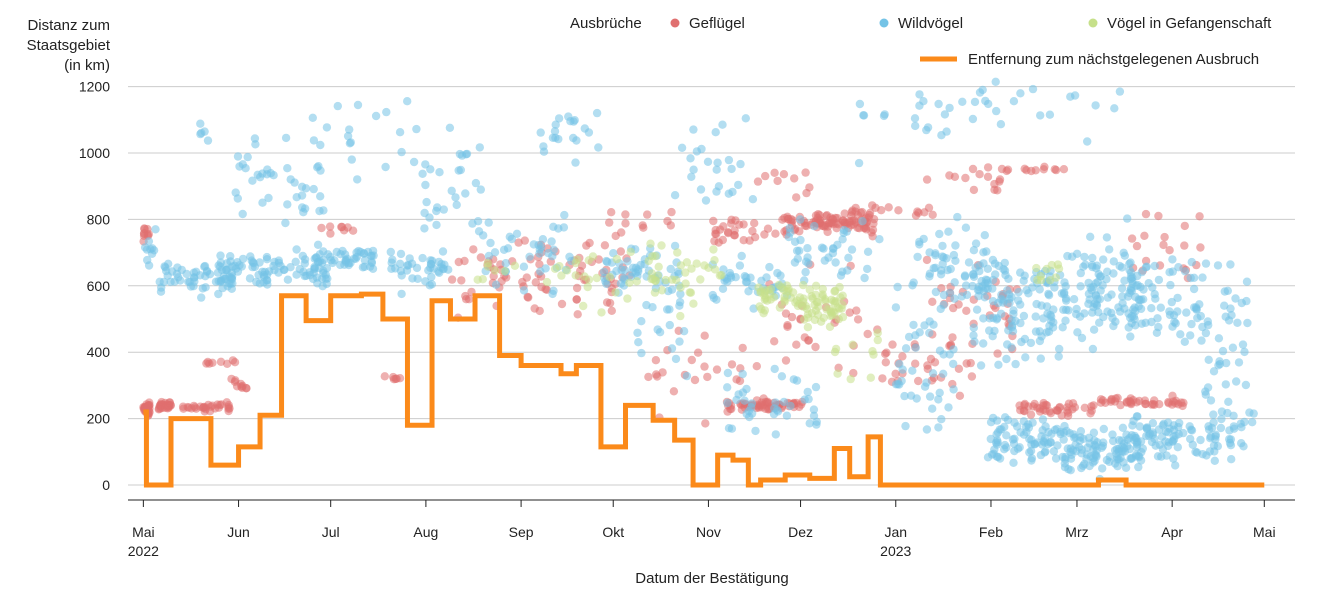 The height and width of the screenshot is (600, 1333). I want to click on y-tick-label: 400, so click(99, 352).